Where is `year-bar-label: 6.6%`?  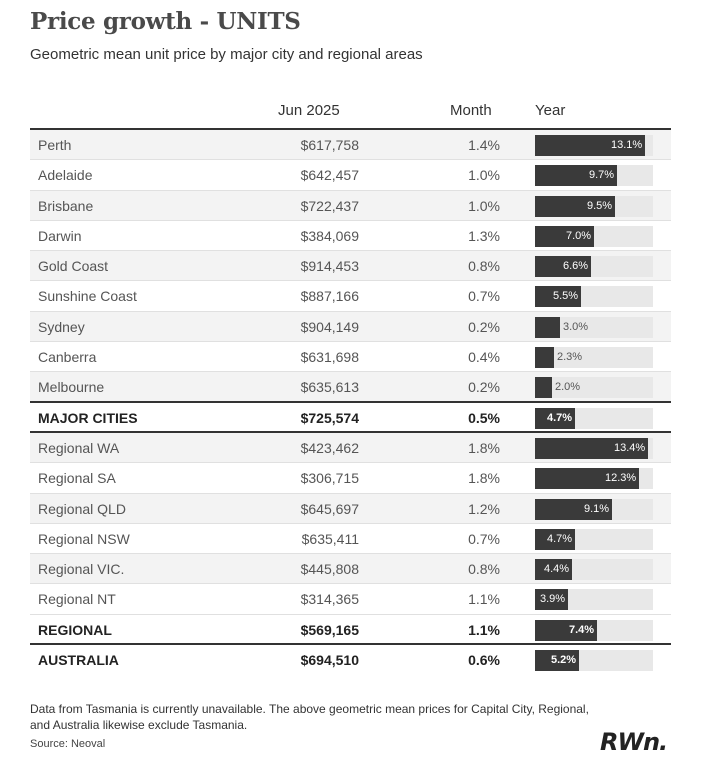 year-bar-label: 6.6% is located at coordinates (576, 266).